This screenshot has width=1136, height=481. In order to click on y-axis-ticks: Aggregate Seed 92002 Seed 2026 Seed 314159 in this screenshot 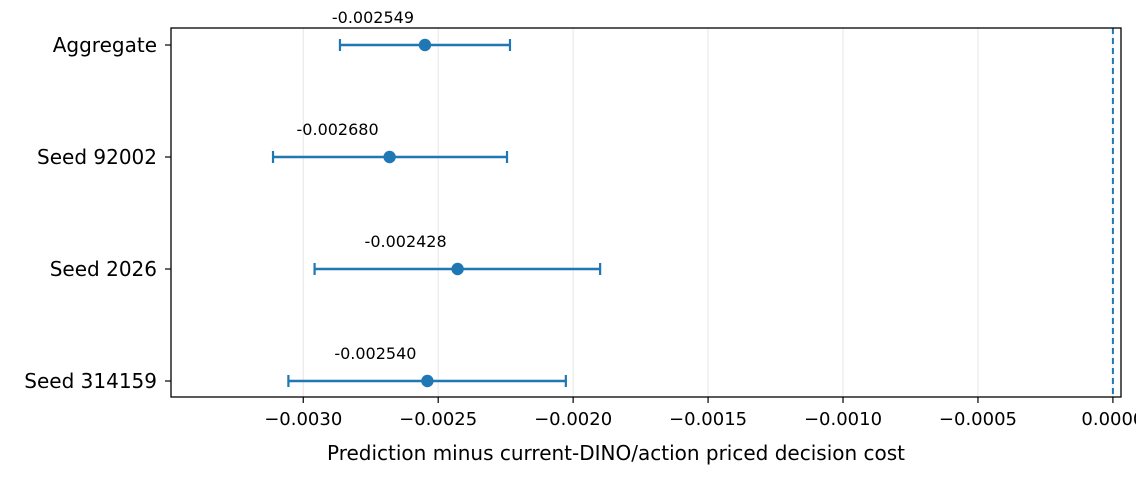, I will do `click(97, 213)`.